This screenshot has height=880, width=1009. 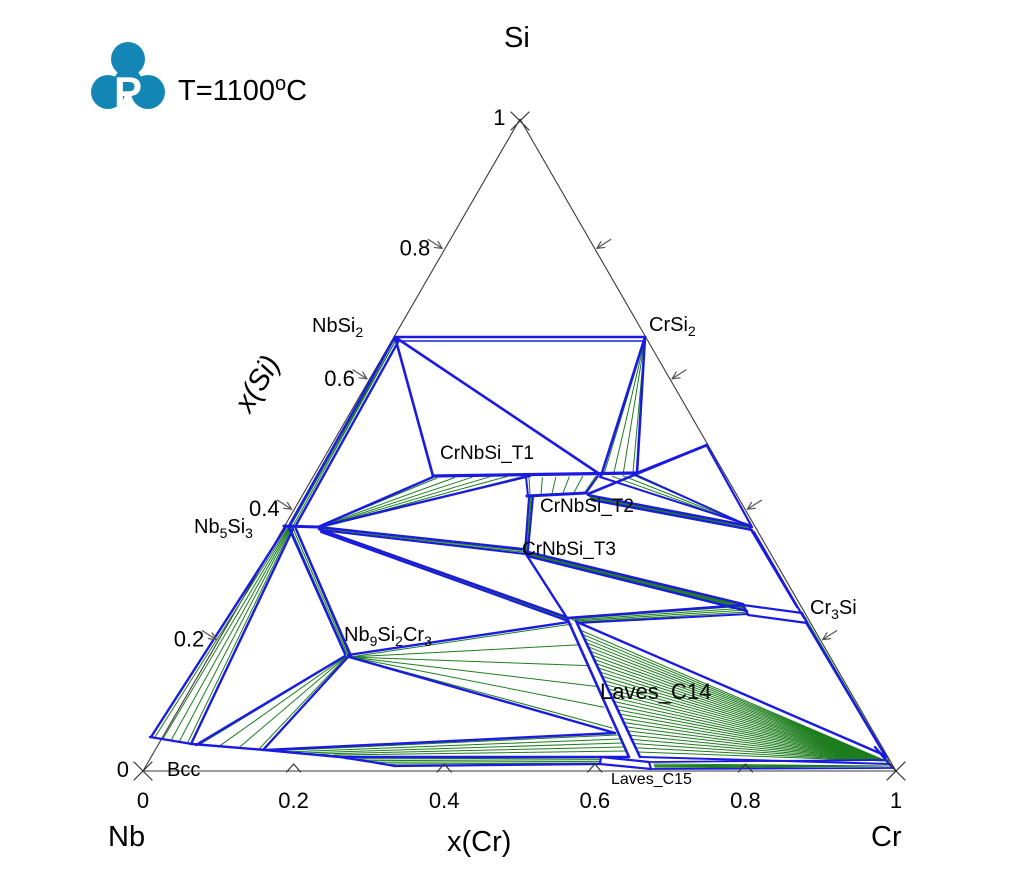 I want to click on bottom-tick-label: 0, so click(x=143, y=800).